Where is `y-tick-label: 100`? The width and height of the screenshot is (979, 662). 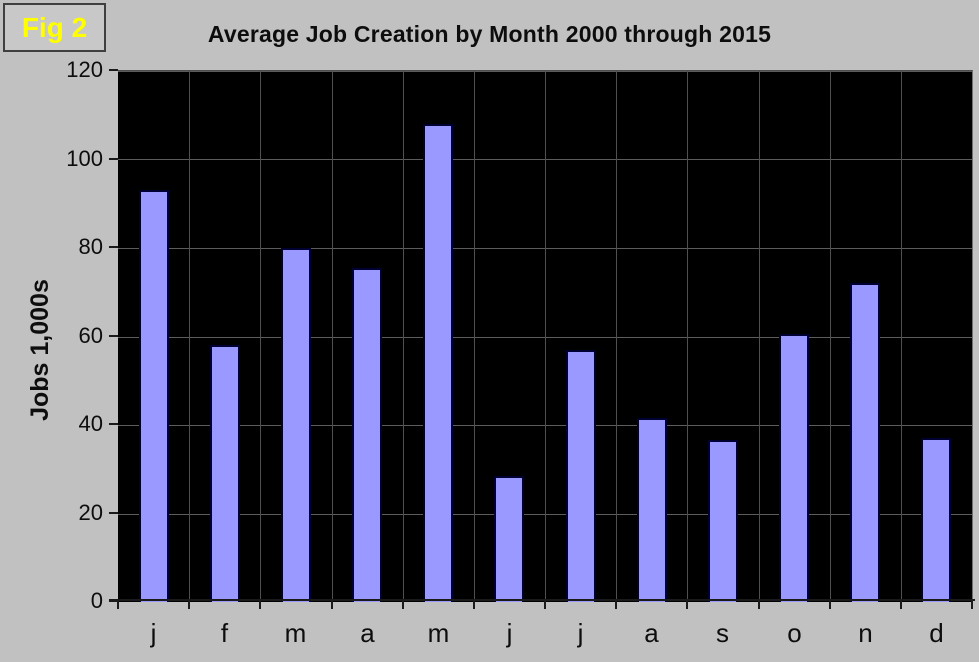 y-tick-label: 100 is located at coordinates (84, 158).